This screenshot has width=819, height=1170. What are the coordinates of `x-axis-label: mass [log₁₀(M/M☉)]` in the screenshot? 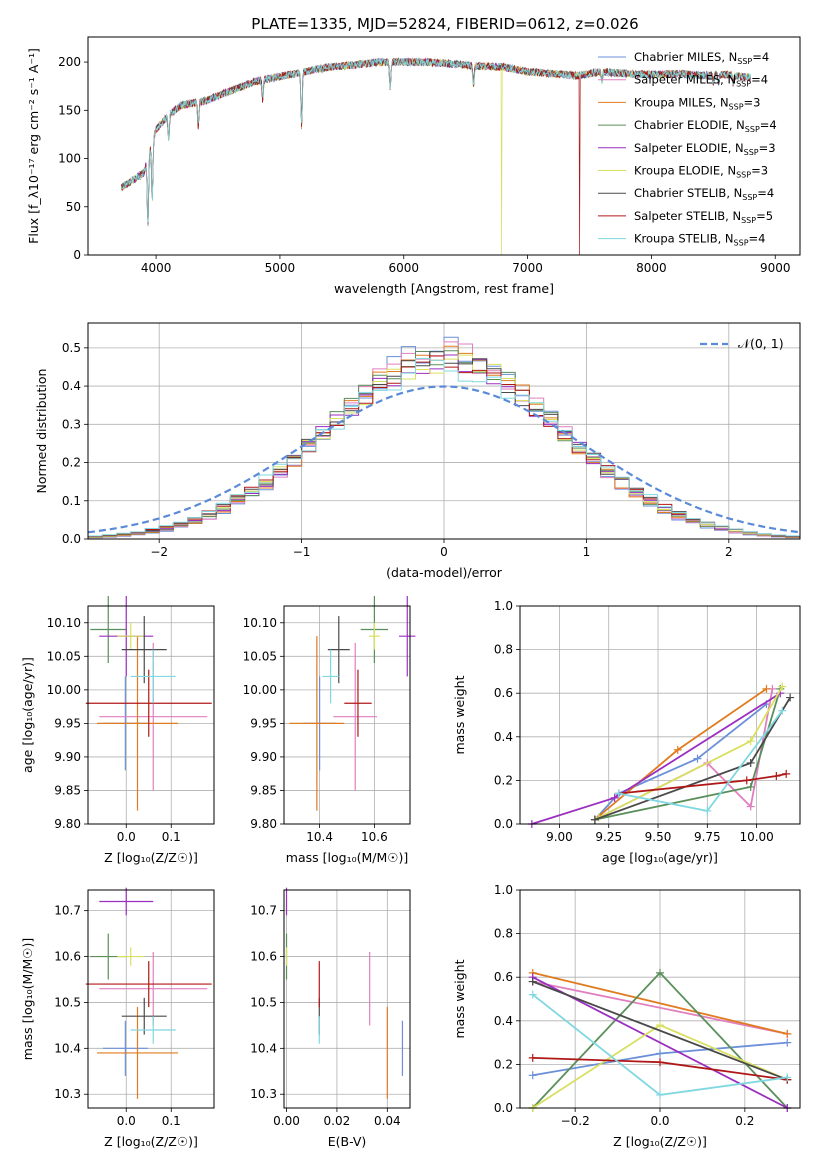 It's located at (347, 857).